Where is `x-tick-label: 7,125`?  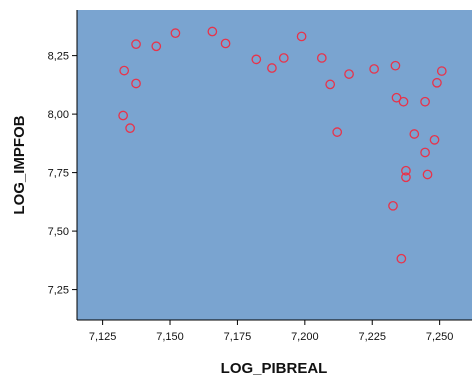
x-tick-label: 7,125 is located at coordinates (103, 337).